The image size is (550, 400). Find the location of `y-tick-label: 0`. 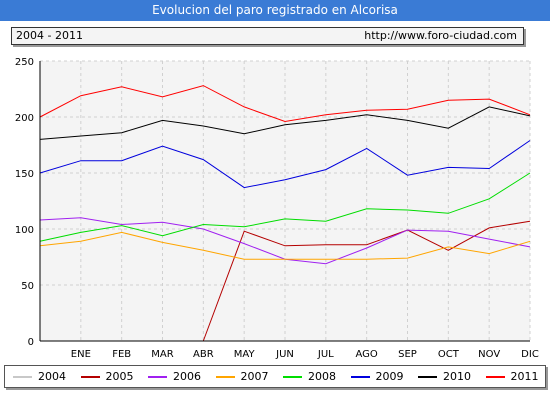

y-tick-label: 0 is located at coordinates (31, 342).